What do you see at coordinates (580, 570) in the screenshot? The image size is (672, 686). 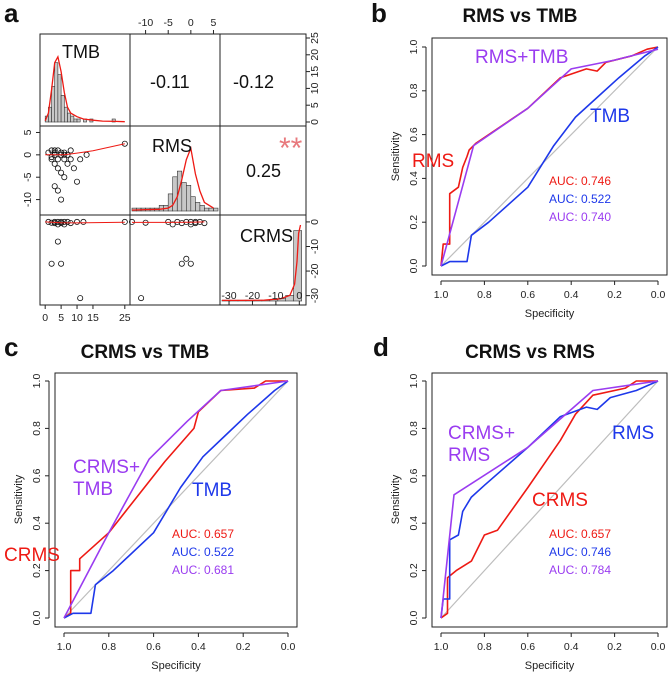 I see `auc-label-d-purple: AUC: 0.784` at bounding box center [580, 570].